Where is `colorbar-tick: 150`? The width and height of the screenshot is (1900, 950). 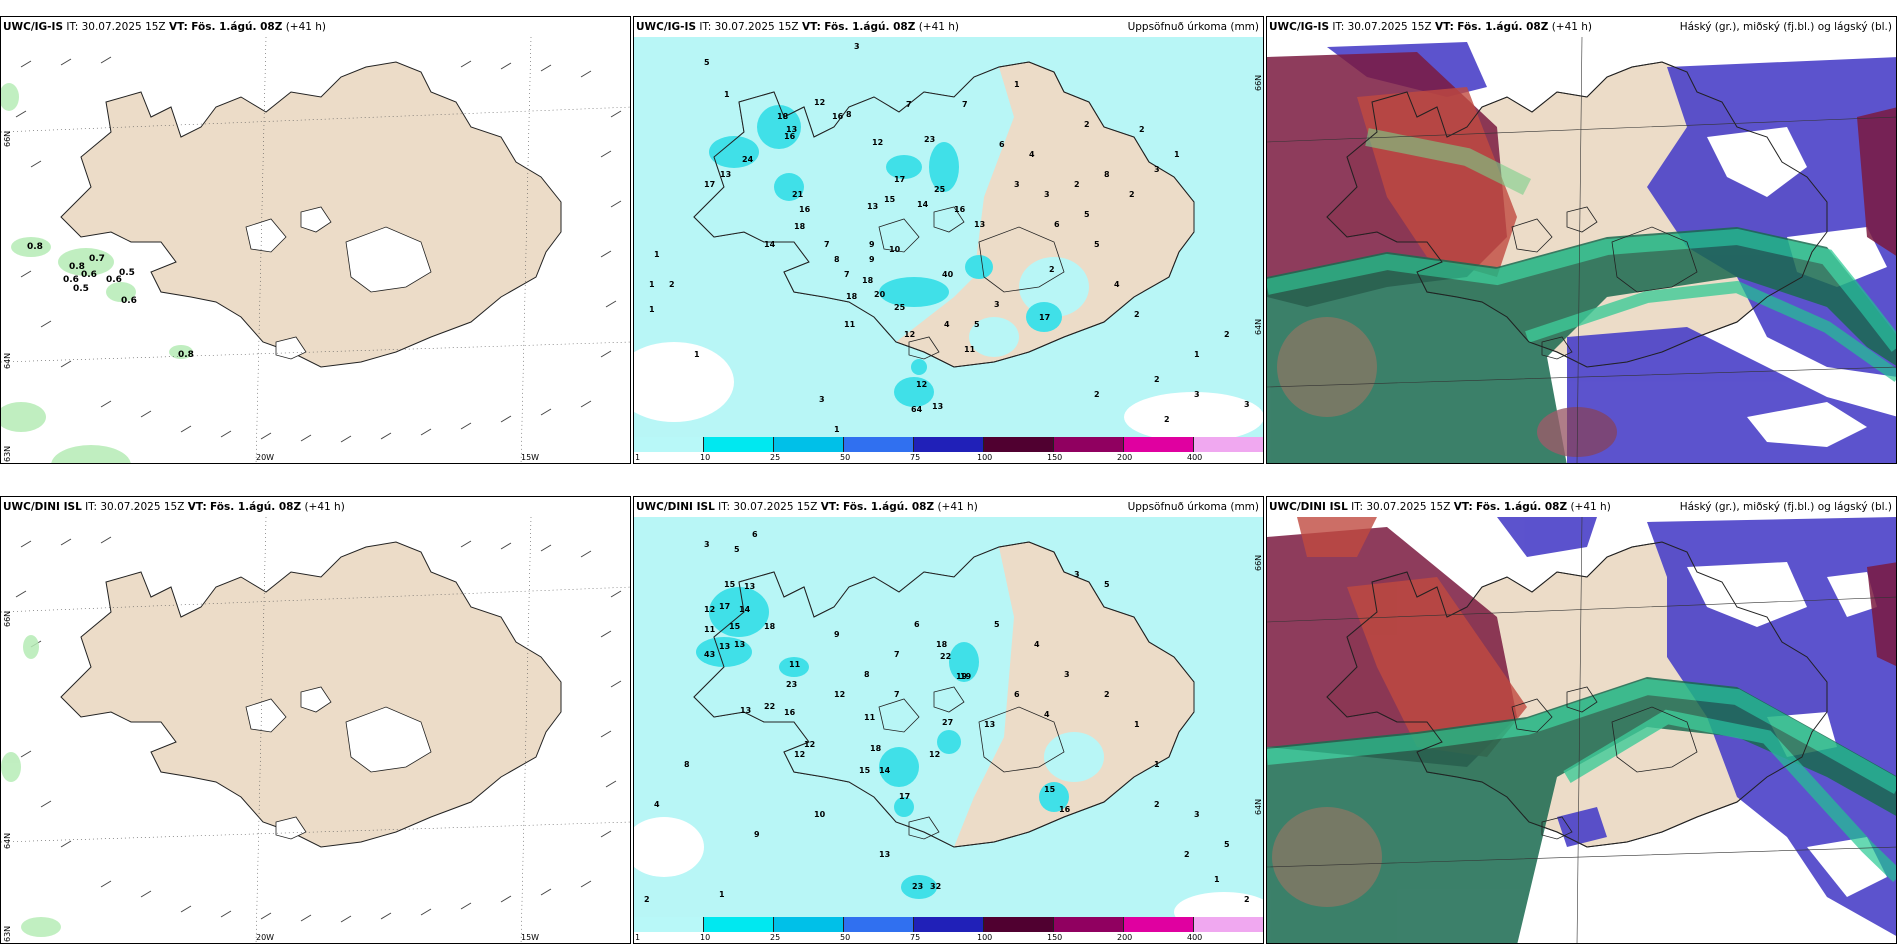 colorbar-tick: 150 is located at coordinates (1055, 937).